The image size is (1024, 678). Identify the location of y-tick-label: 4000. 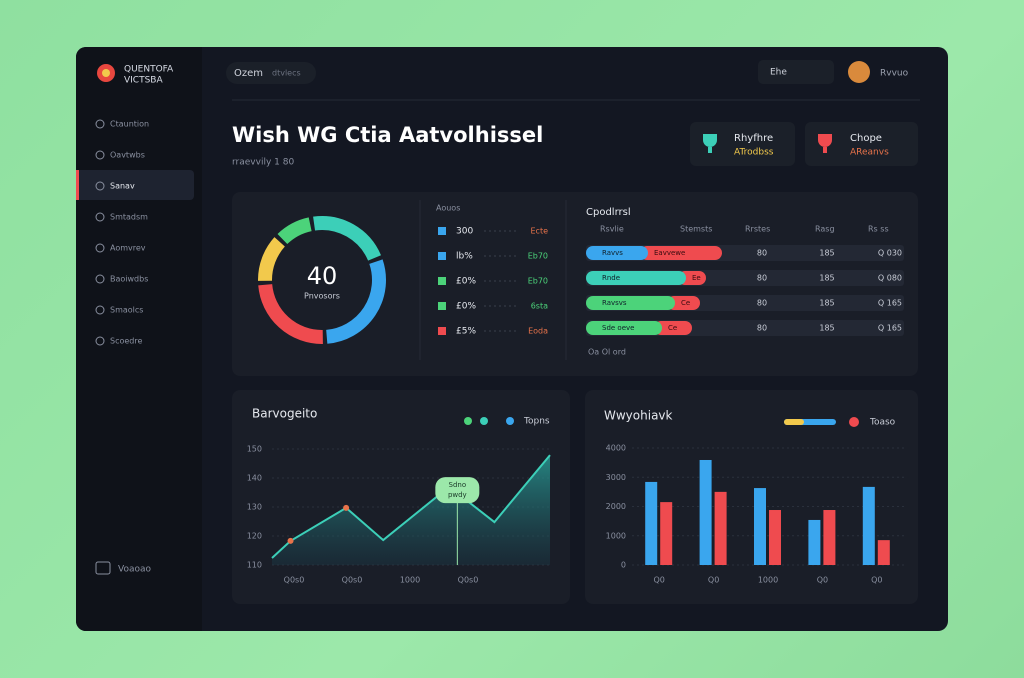
(616, 448).